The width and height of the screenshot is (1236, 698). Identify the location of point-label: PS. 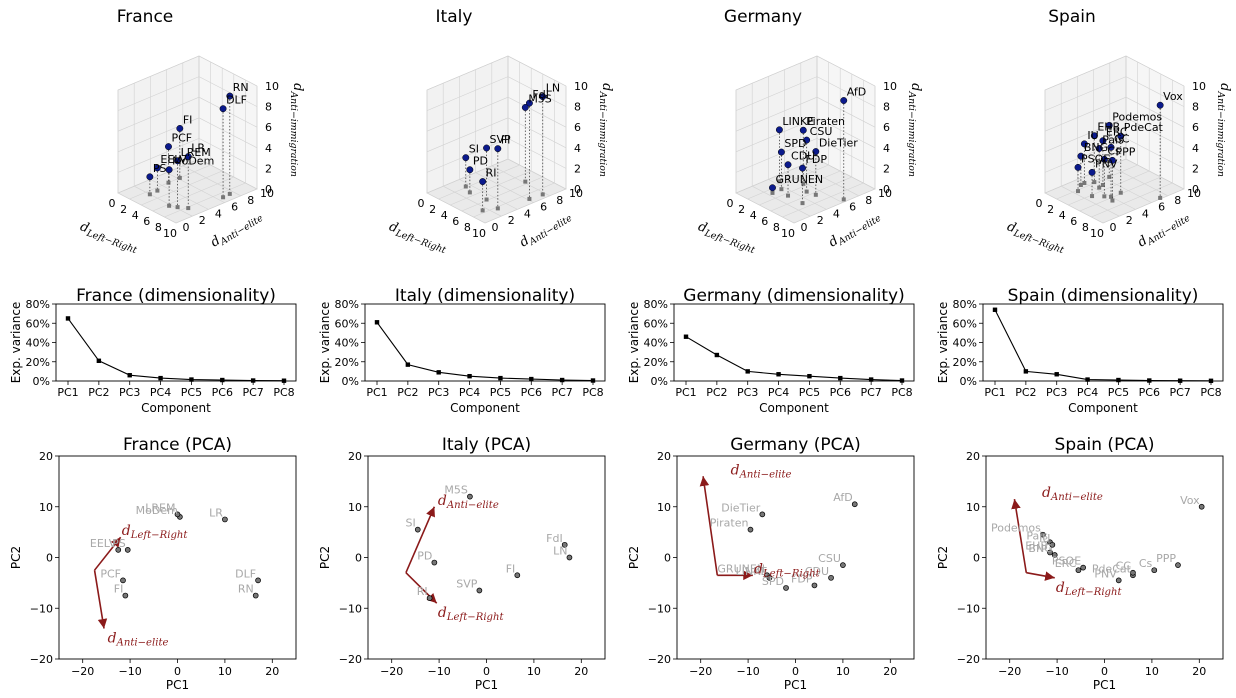
(160, 168).